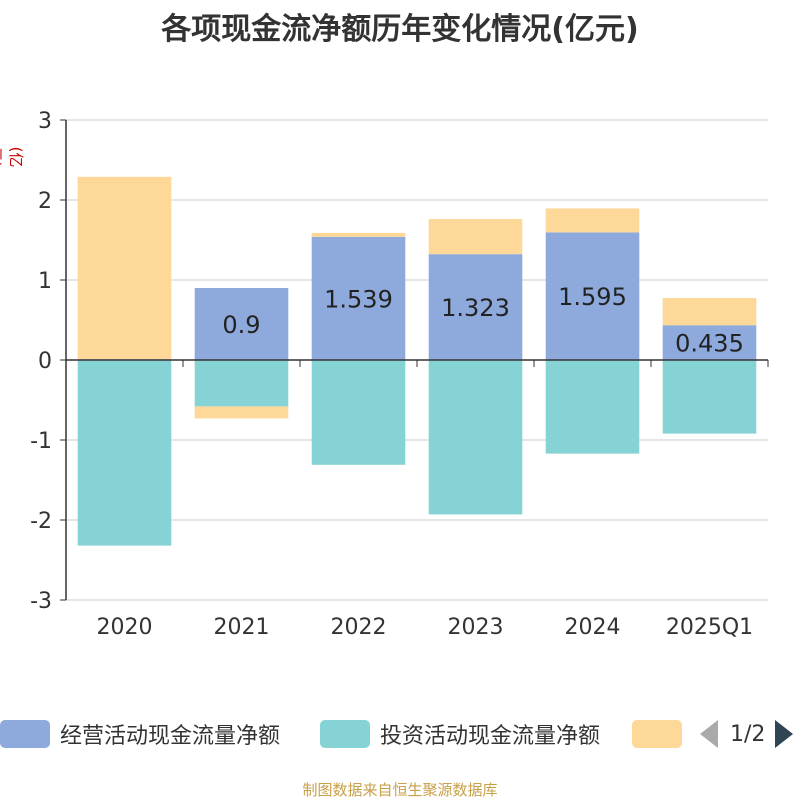  Describe the element at coordinates (490, 736) in the screenshot. I see `legend-label-investing: 投资活动现金流量净额` at that location.